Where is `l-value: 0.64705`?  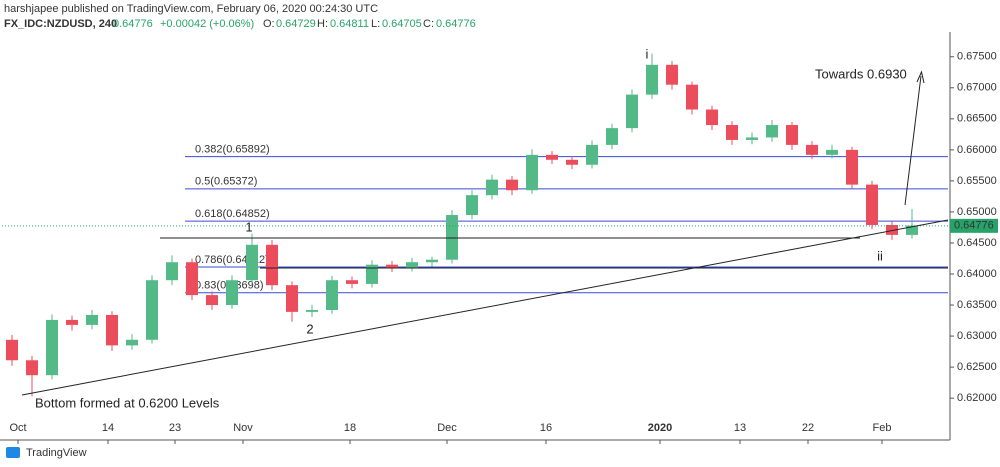
l-value: 0.64705 is located at coordinates (402, 24).